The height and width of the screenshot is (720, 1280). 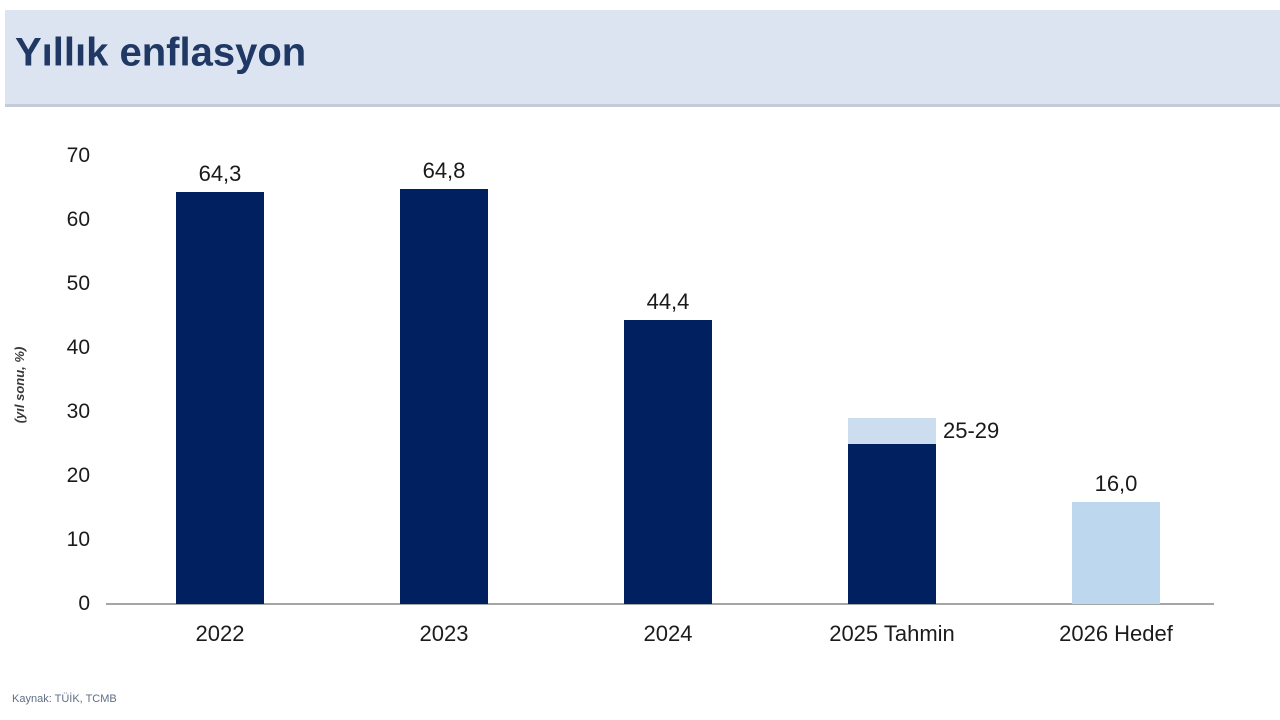 What do you see at coordinates (84, 603) in the screenshot?
I see `y-tick-label-0: 0` at bounding box center [84, 603].